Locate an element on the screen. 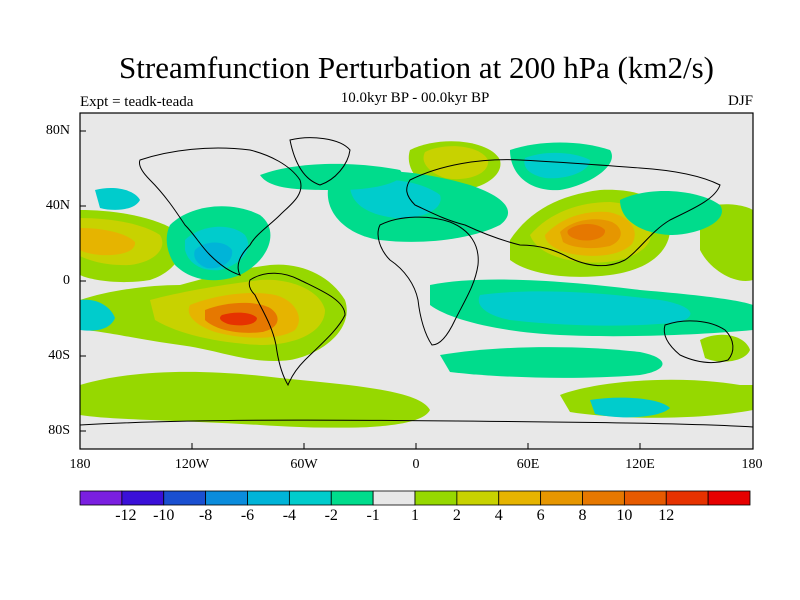 This screenshot has width=800, height=600. lat-tick-label: 80N is located at coordinates (57, 130).